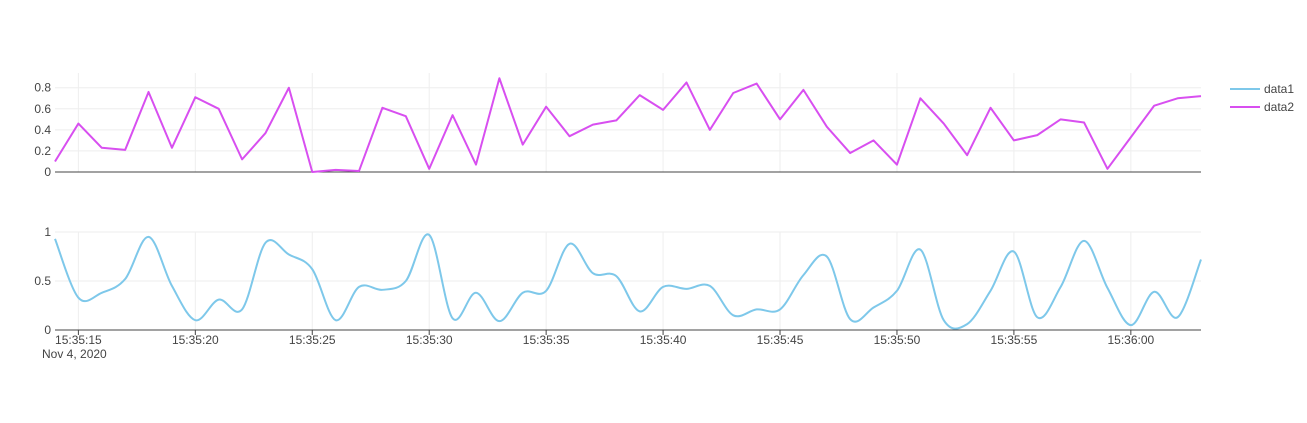 Image resolution: width=1307 pixels, height=423 pixels. What do you see at coordinates (1262, 89) in the screenshot?
I see `legend-item-data1: data1` at bounding box center [1262, 89].